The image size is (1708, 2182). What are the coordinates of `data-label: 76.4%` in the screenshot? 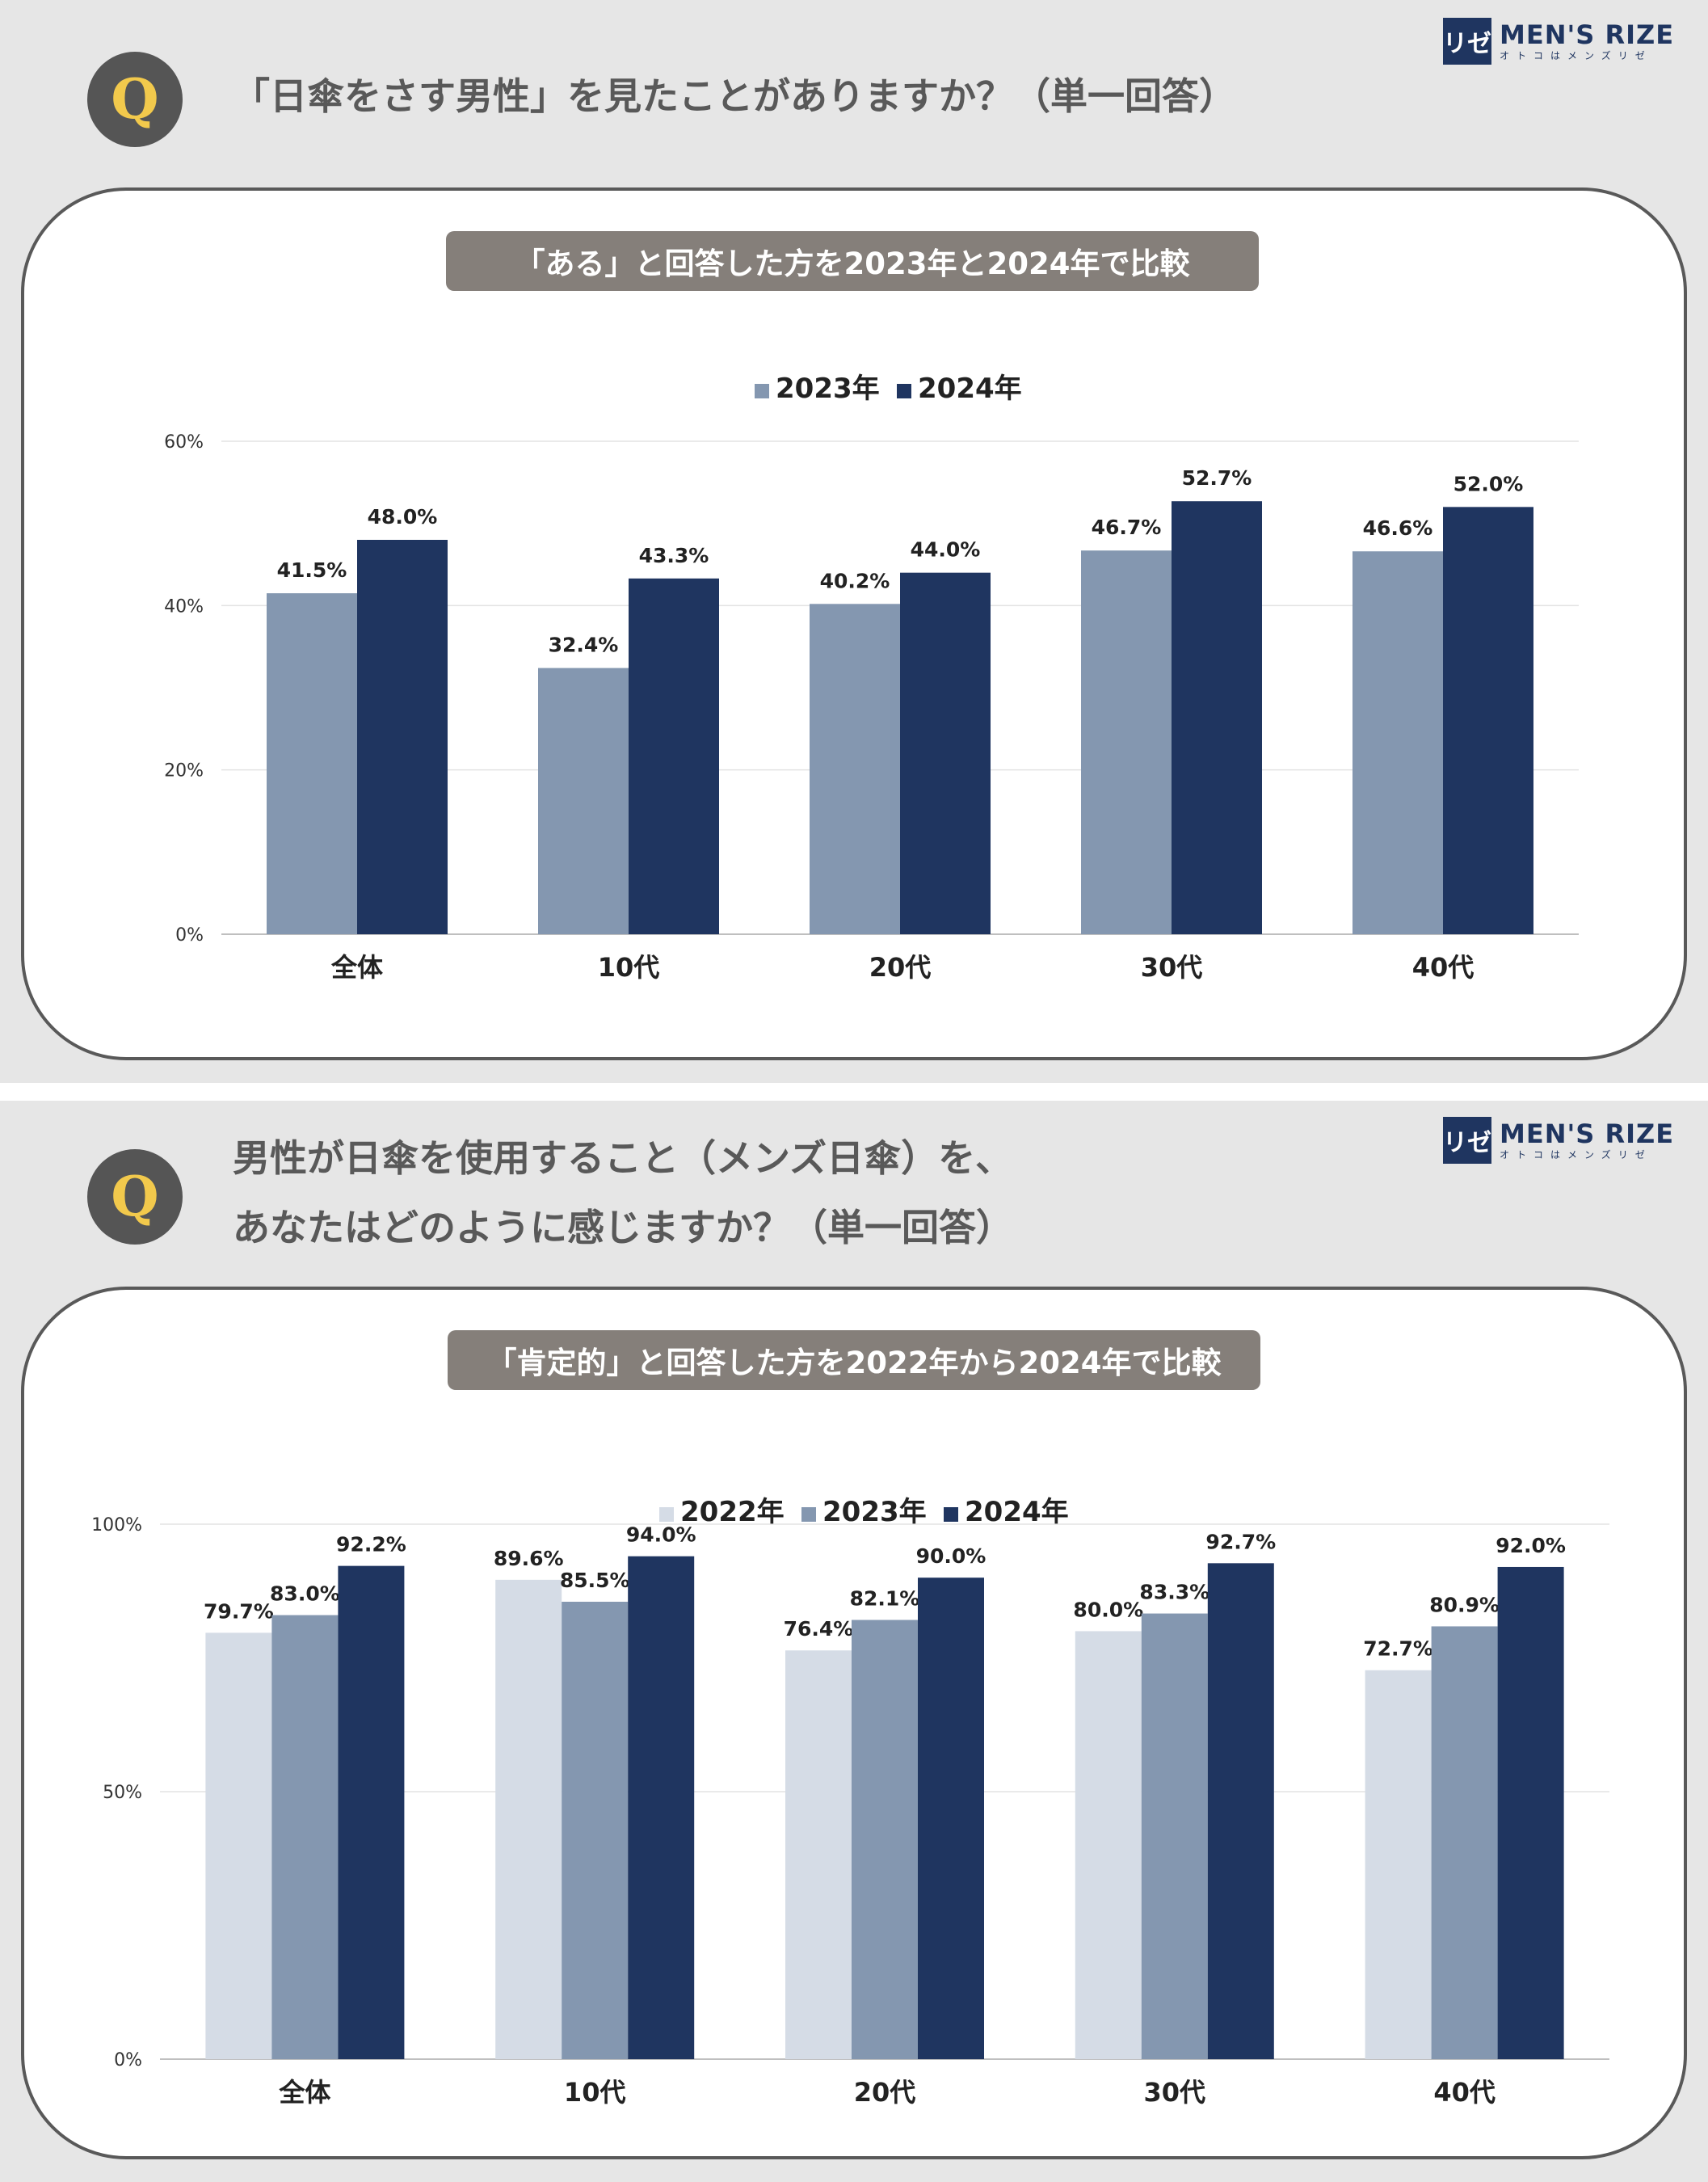 It's located at (819, 1629).